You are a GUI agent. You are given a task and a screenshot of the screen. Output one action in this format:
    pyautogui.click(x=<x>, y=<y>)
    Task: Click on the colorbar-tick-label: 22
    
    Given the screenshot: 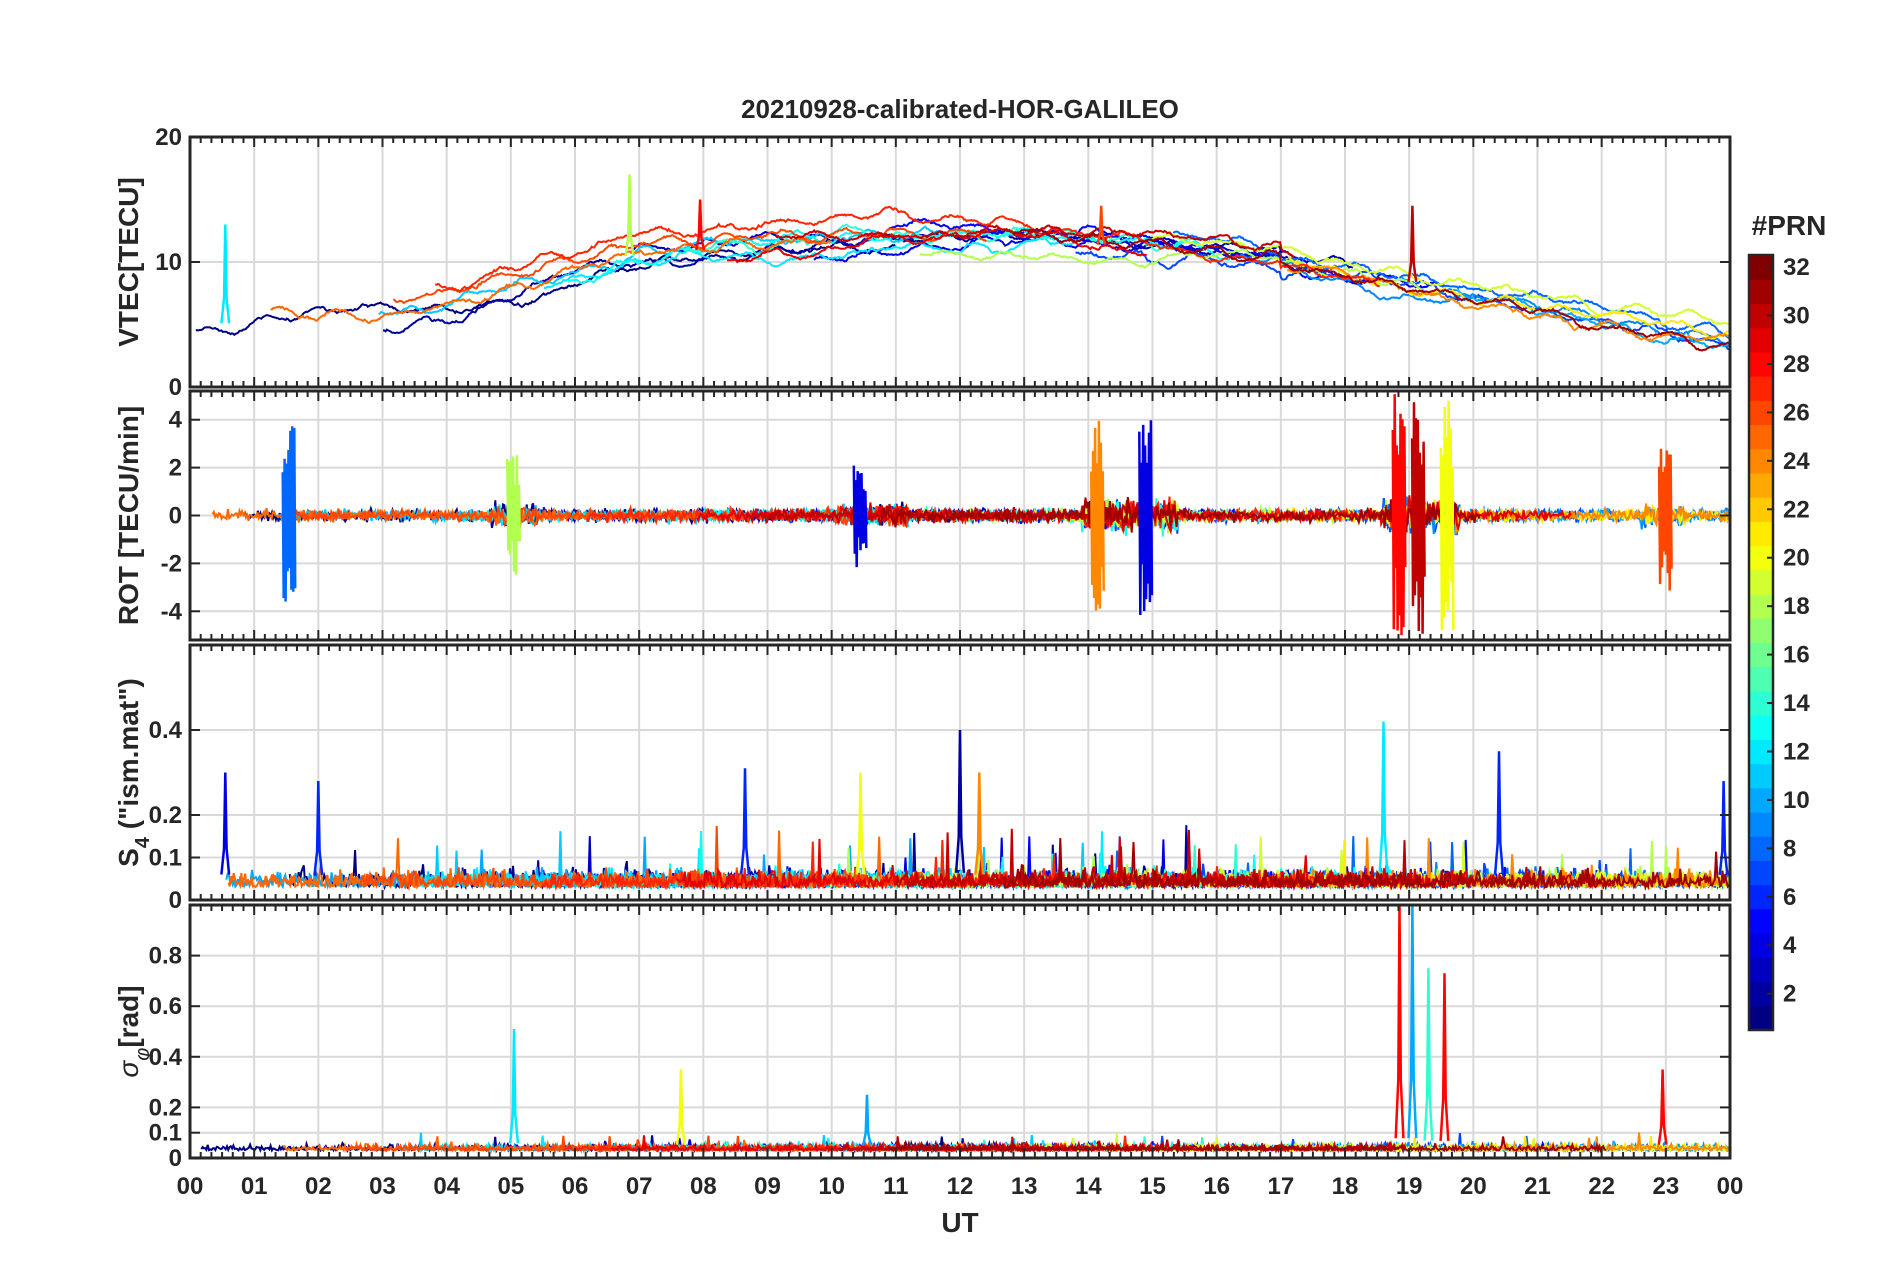 What is the action you would take?
    pyautogui.click(x=1796, y=509)
    